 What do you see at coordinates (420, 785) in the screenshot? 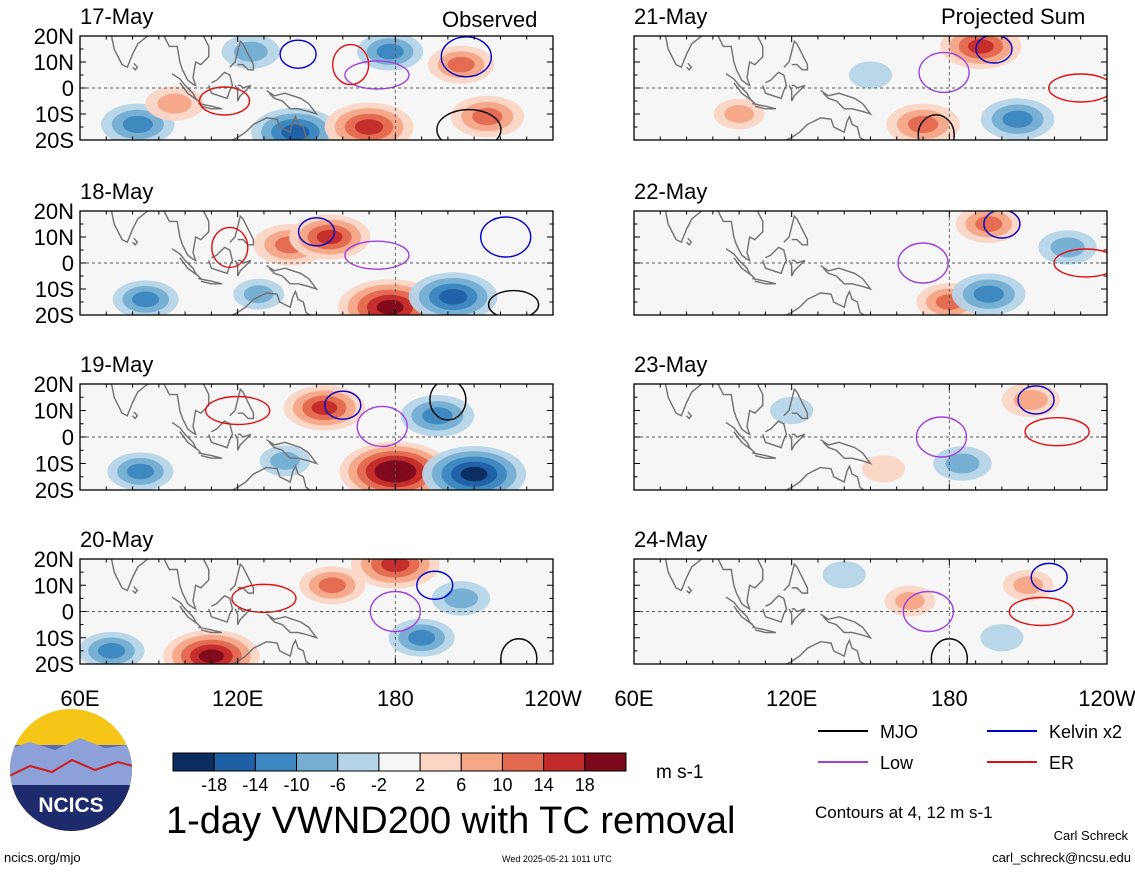
I see `colorbar-tick-label: 2` at bounding box center [420, 785].